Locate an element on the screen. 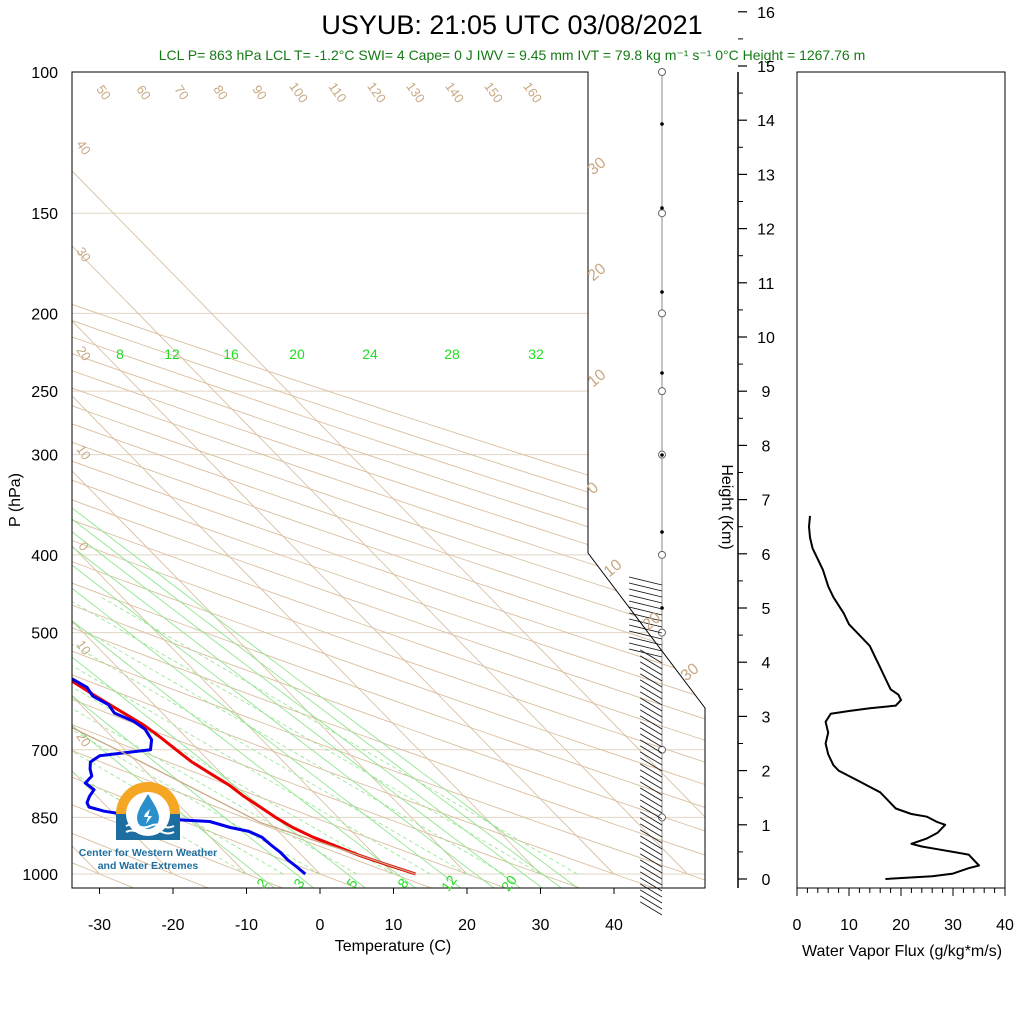  isotherm-label: 70 is located at coordinates (181, 92).